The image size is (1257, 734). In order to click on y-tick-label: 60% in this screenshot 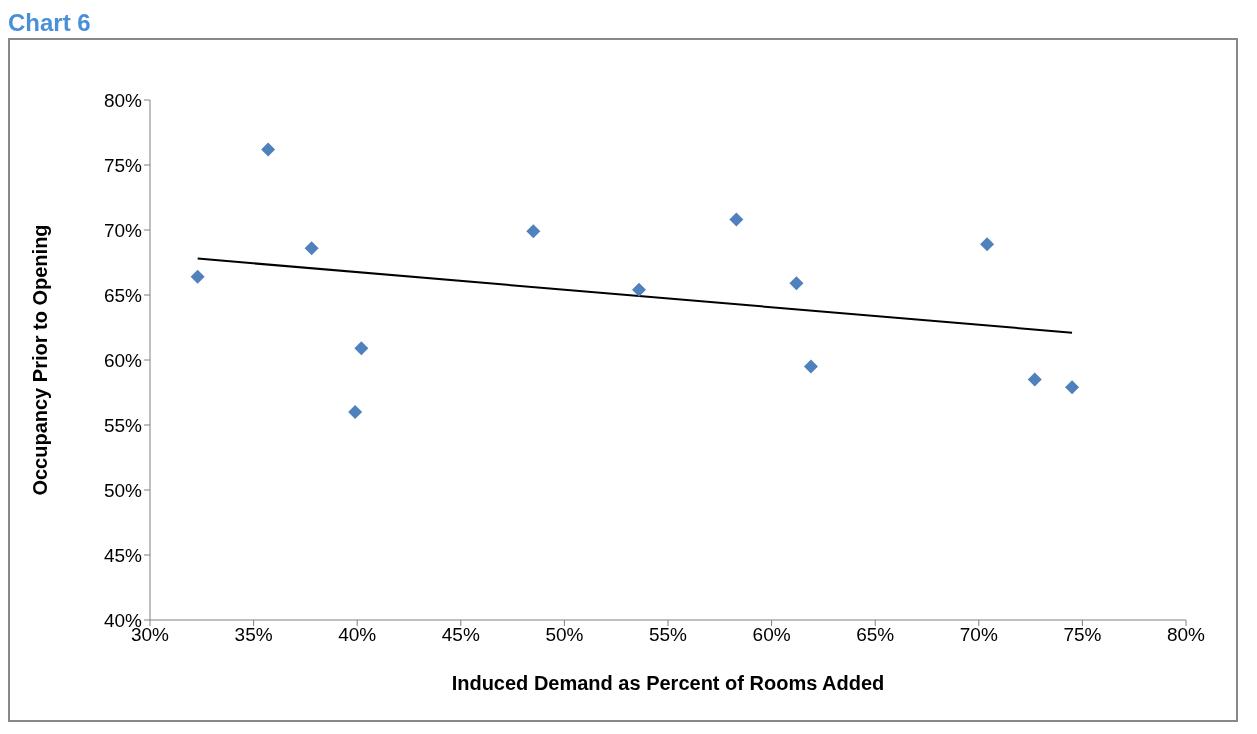, I will do `click(123, 360)`.